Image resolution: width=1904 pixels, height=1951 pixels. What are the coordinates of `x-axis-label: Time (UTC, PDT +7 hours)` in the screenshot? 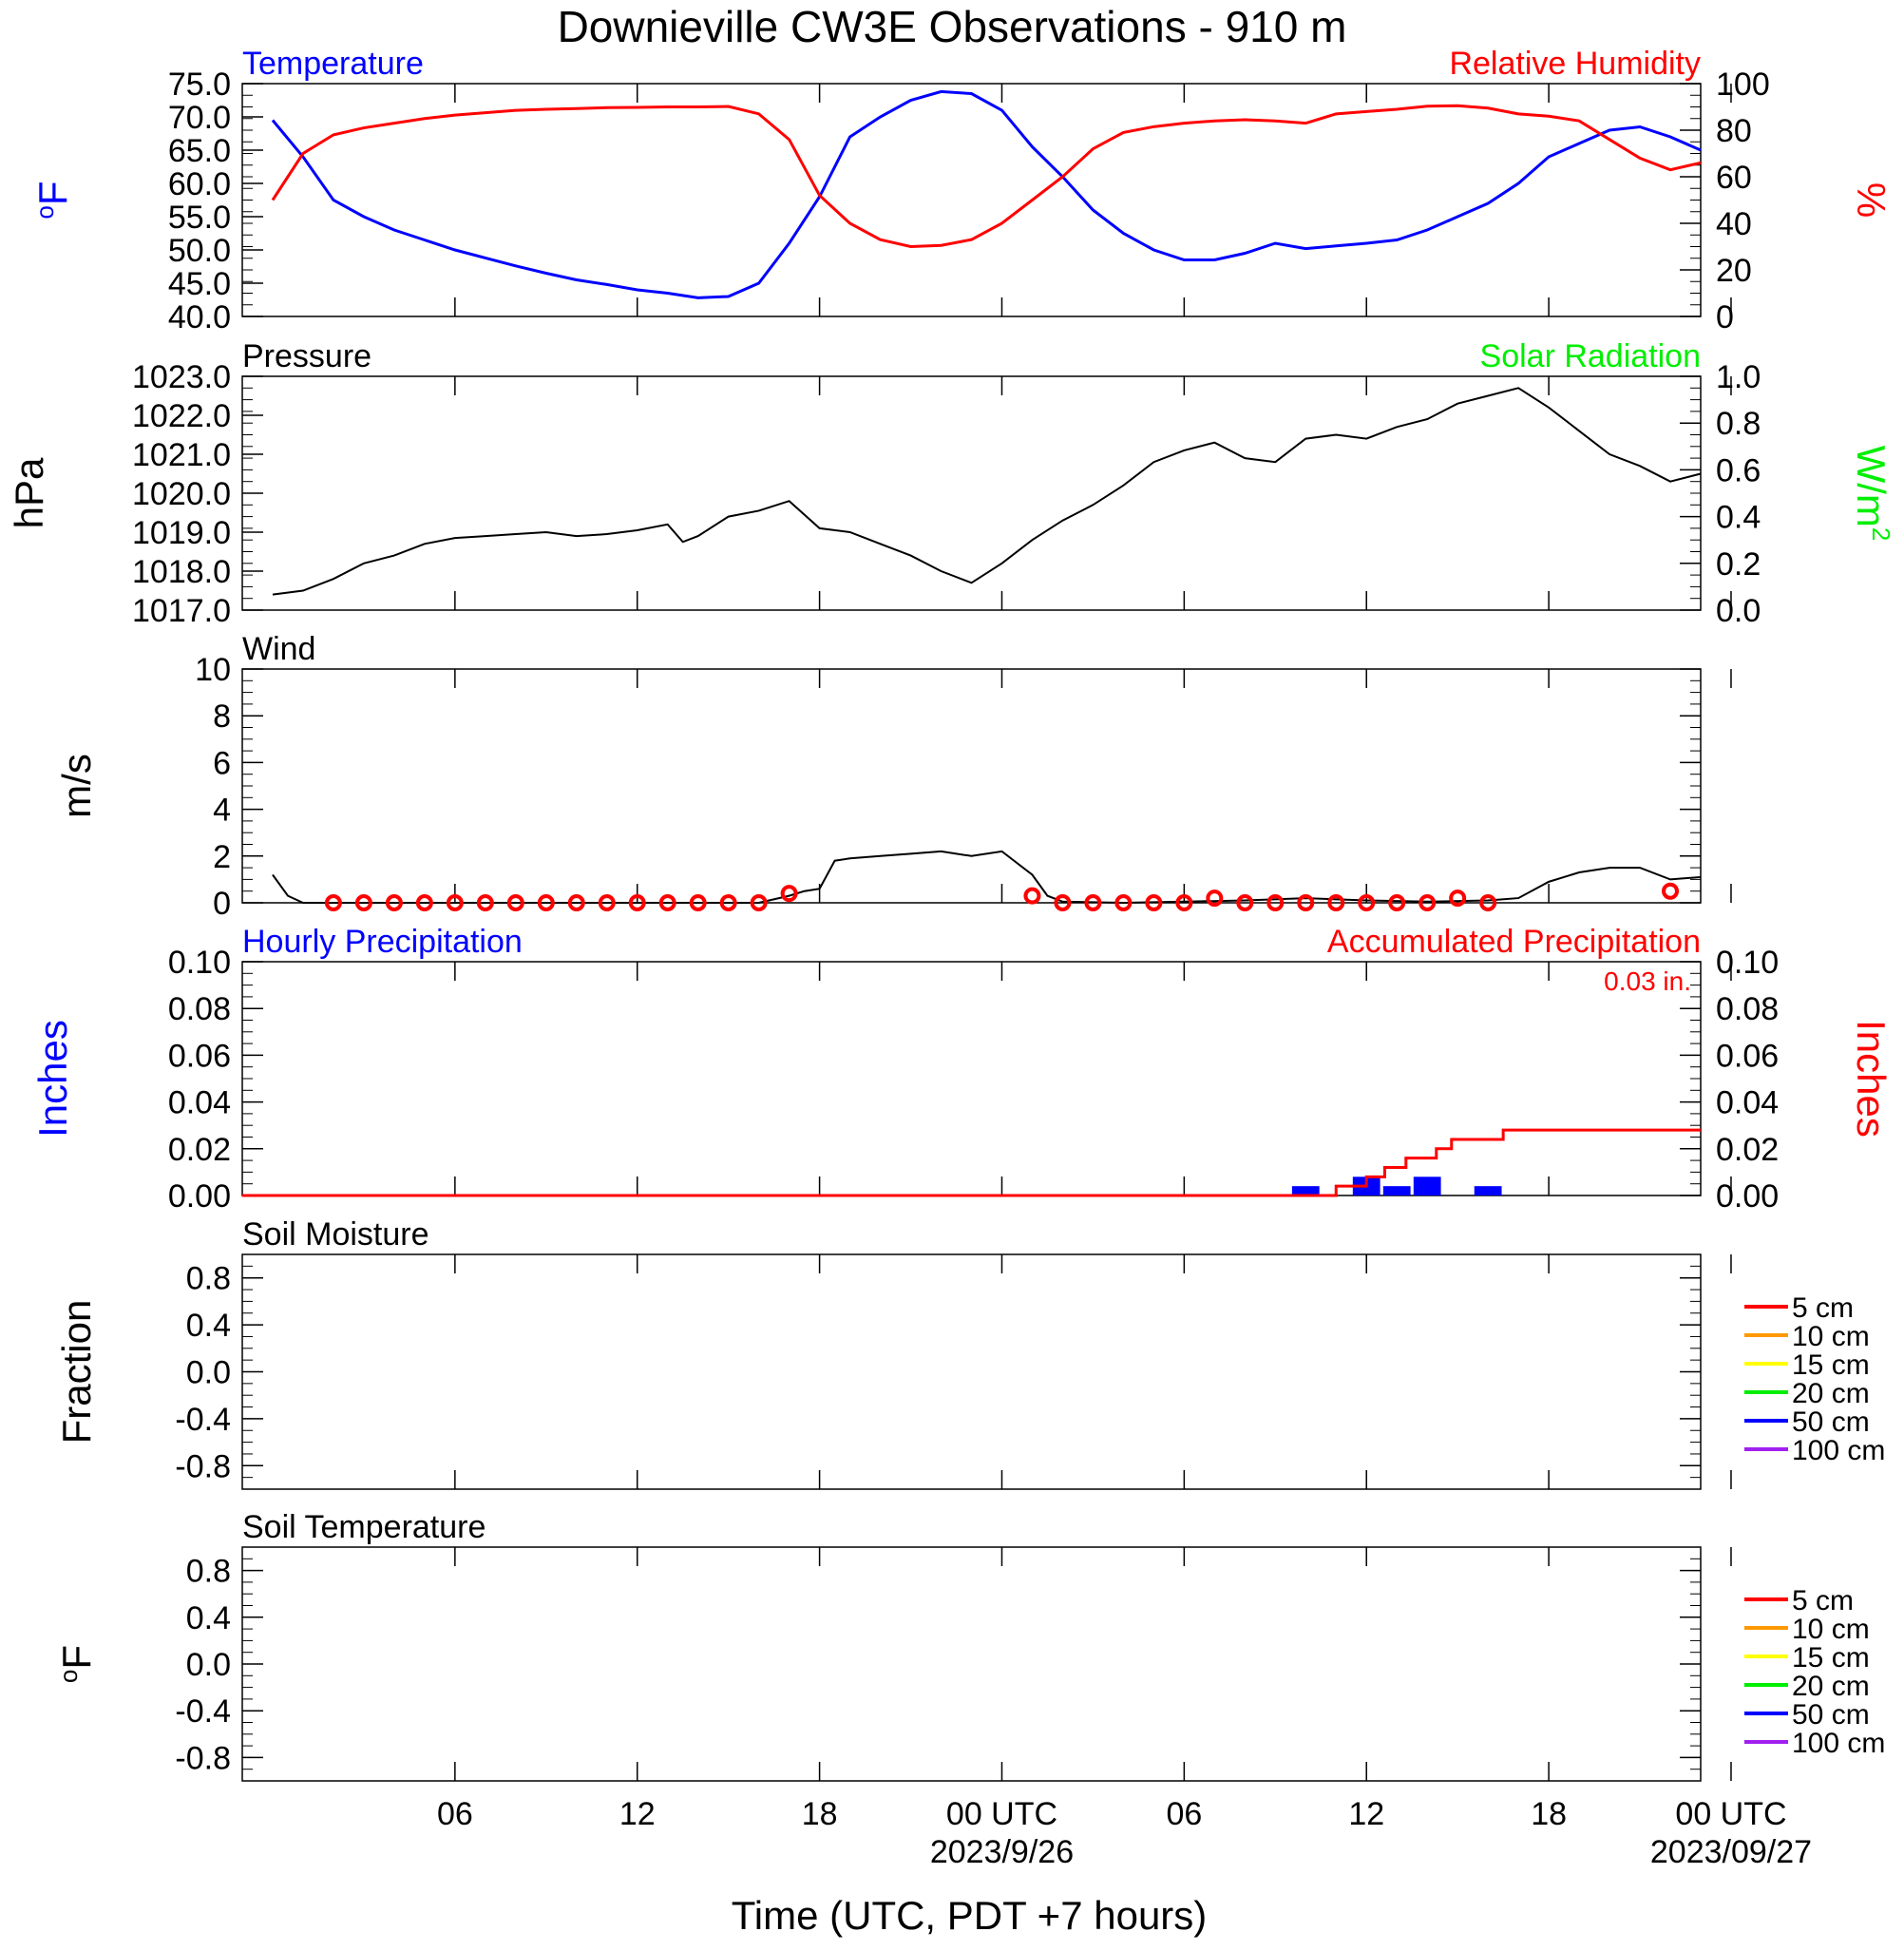 It's located at (970, 1915).